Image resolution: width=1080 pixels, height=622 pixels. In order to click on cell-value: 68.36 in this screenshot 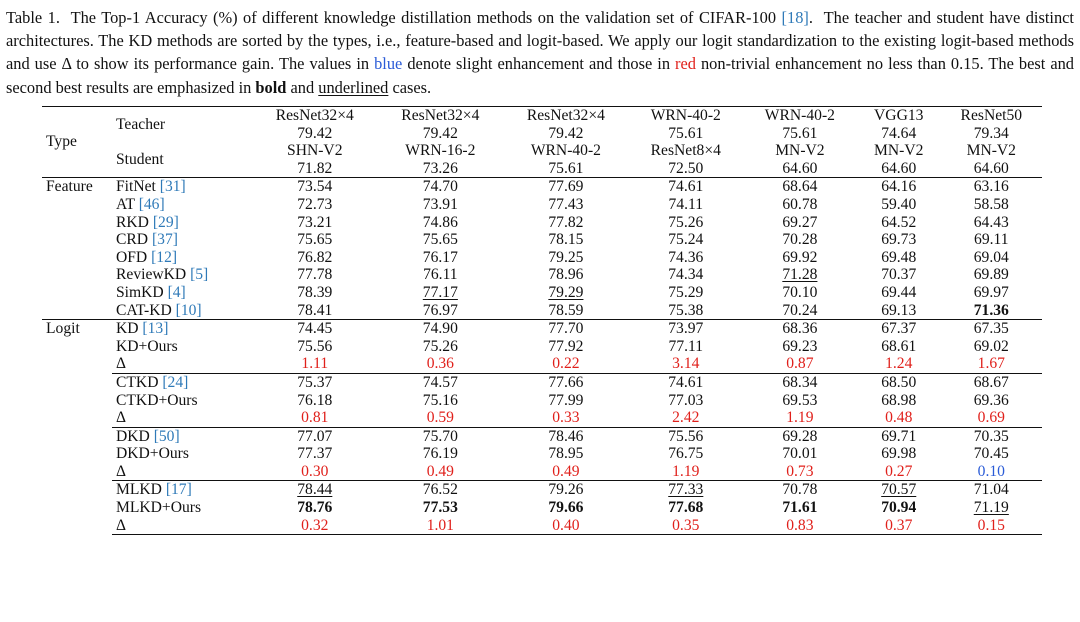, I will do `click(800, 329)`.